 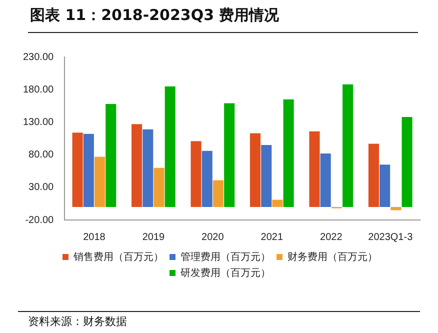 I want to click on x-tick-label: 2019, so click(x=153, y=237).